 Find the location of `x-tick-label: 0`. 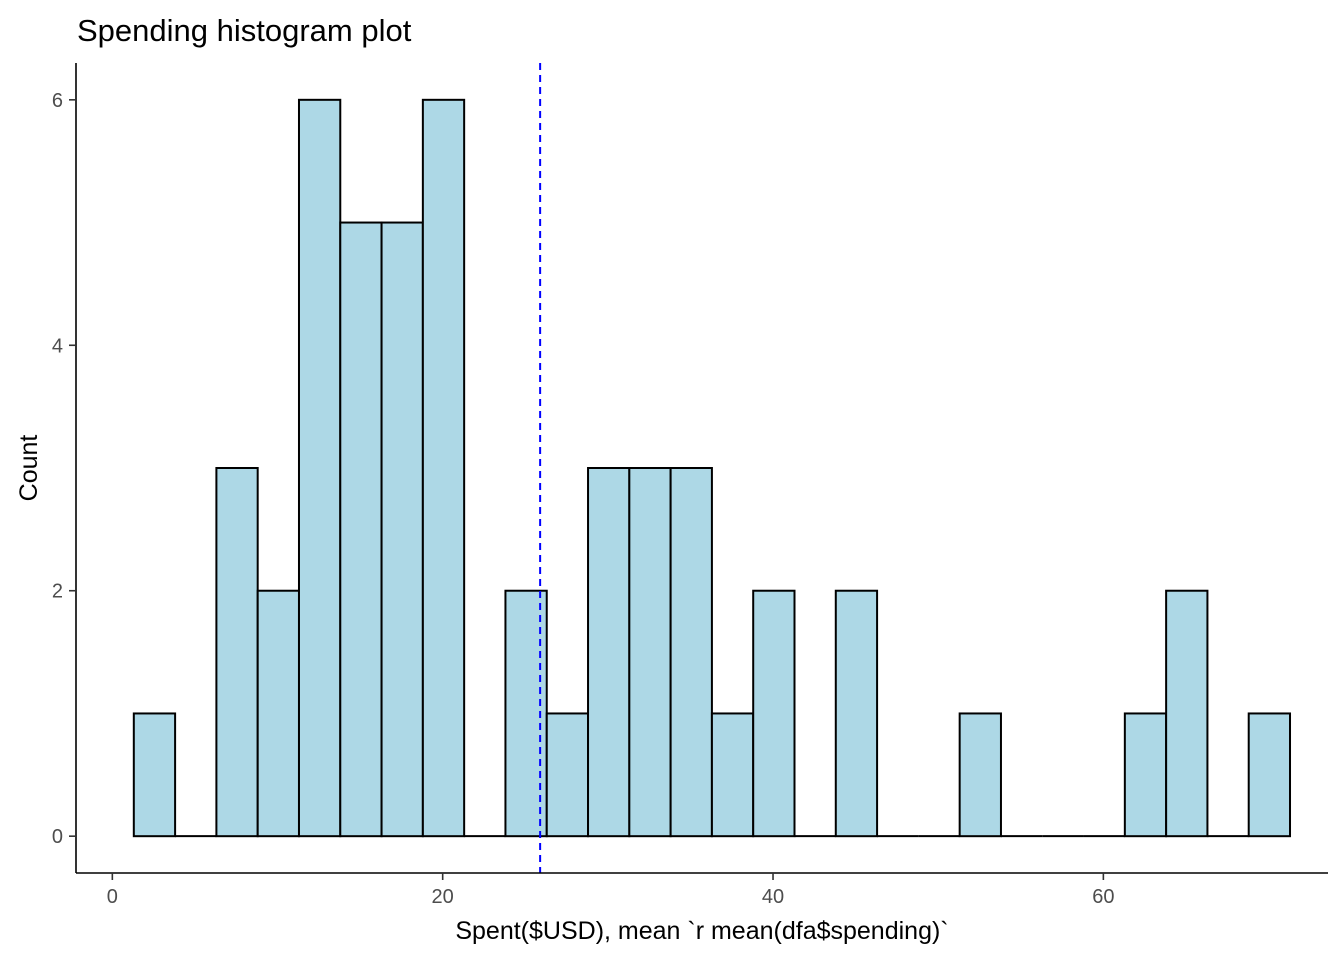

x-tick-label: 0 is located at coordinates (112, 897).